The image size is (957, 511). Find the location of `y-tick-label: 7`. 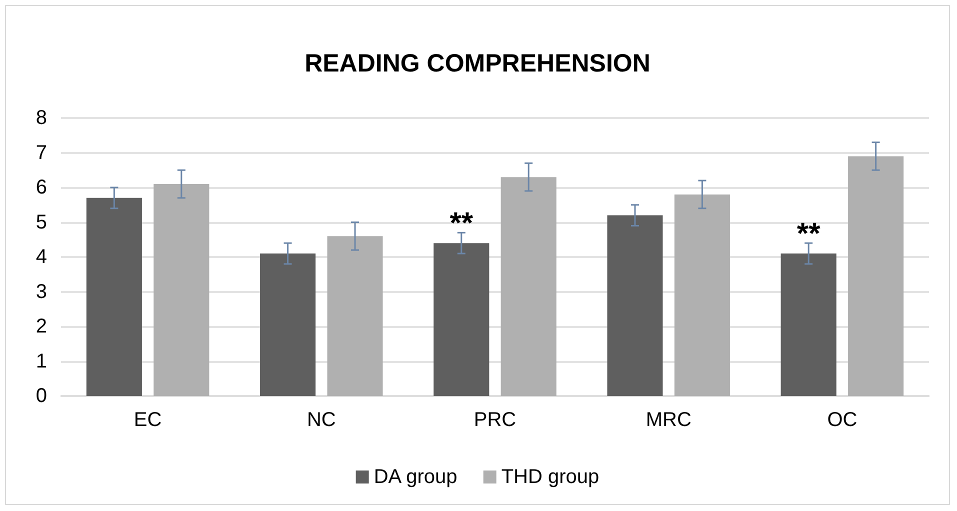

y-tick-label: 7 is located at coordinates (41, 153).